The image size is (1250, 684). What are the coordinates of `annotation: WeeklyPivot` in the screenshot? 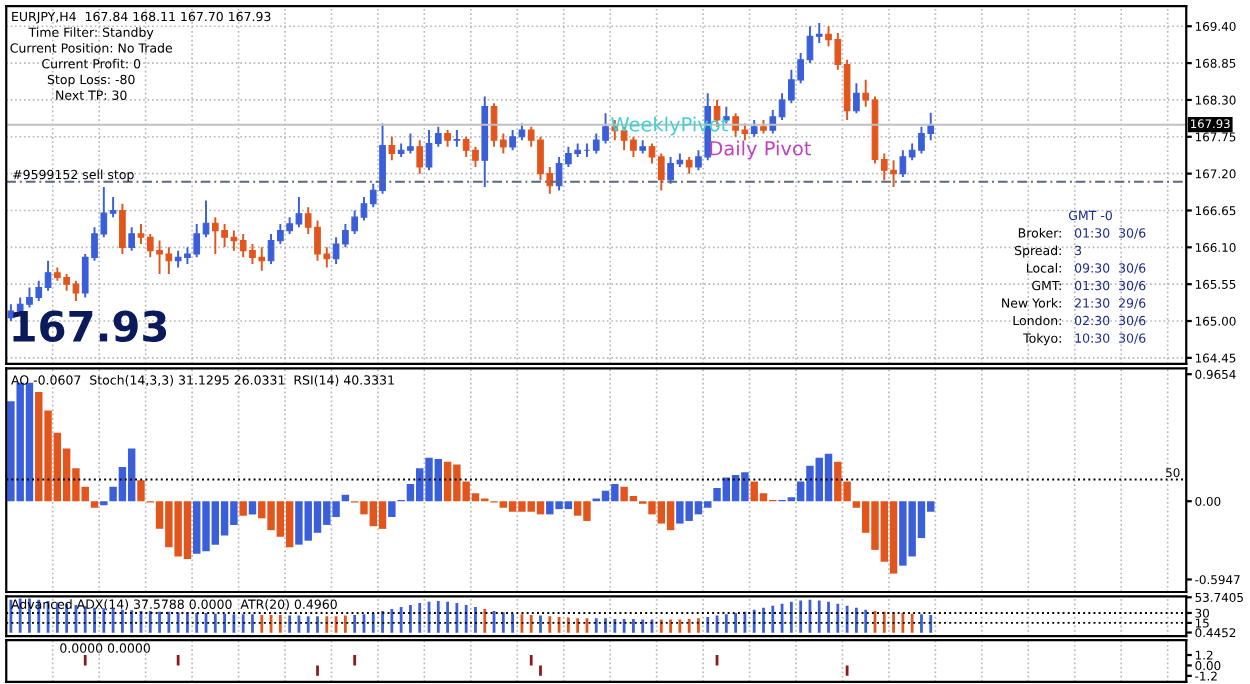 It's located at (669, 126).